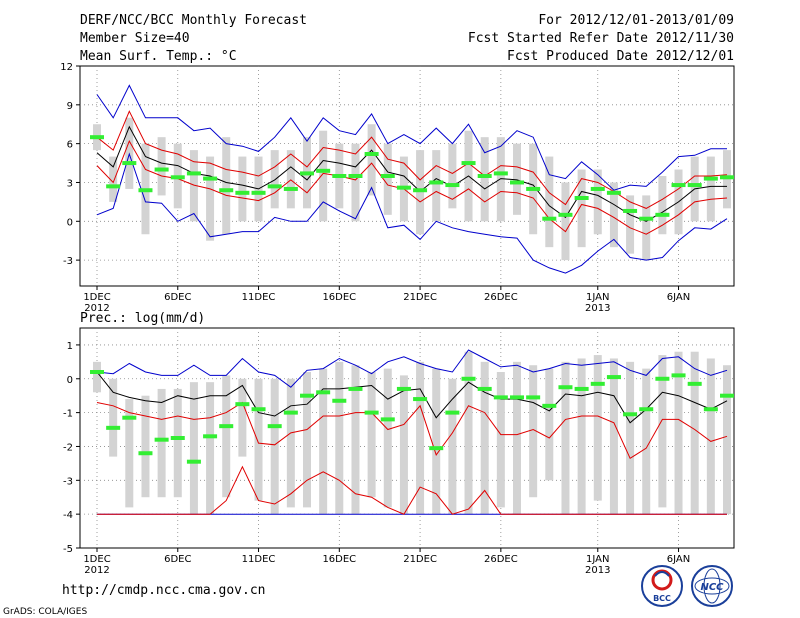 Image resolution: width=800 pixels, height=618 pixels. Describe the element at coordinates (96, 559) in the screenshot. I see `x-tick-label: 1DEC` at that location.